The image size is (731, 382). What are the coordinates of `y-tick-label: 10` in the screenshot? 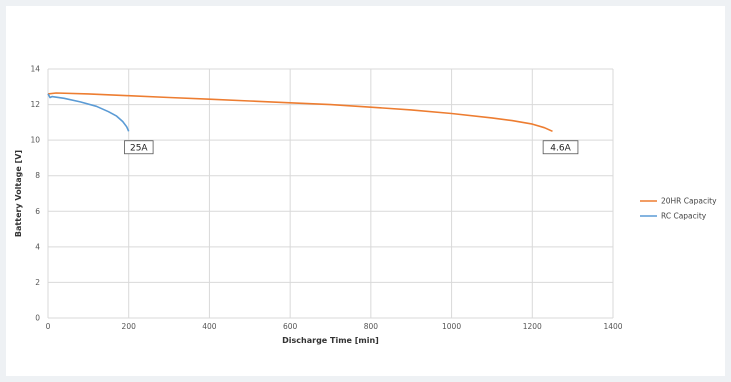 It's located at (35, 140).